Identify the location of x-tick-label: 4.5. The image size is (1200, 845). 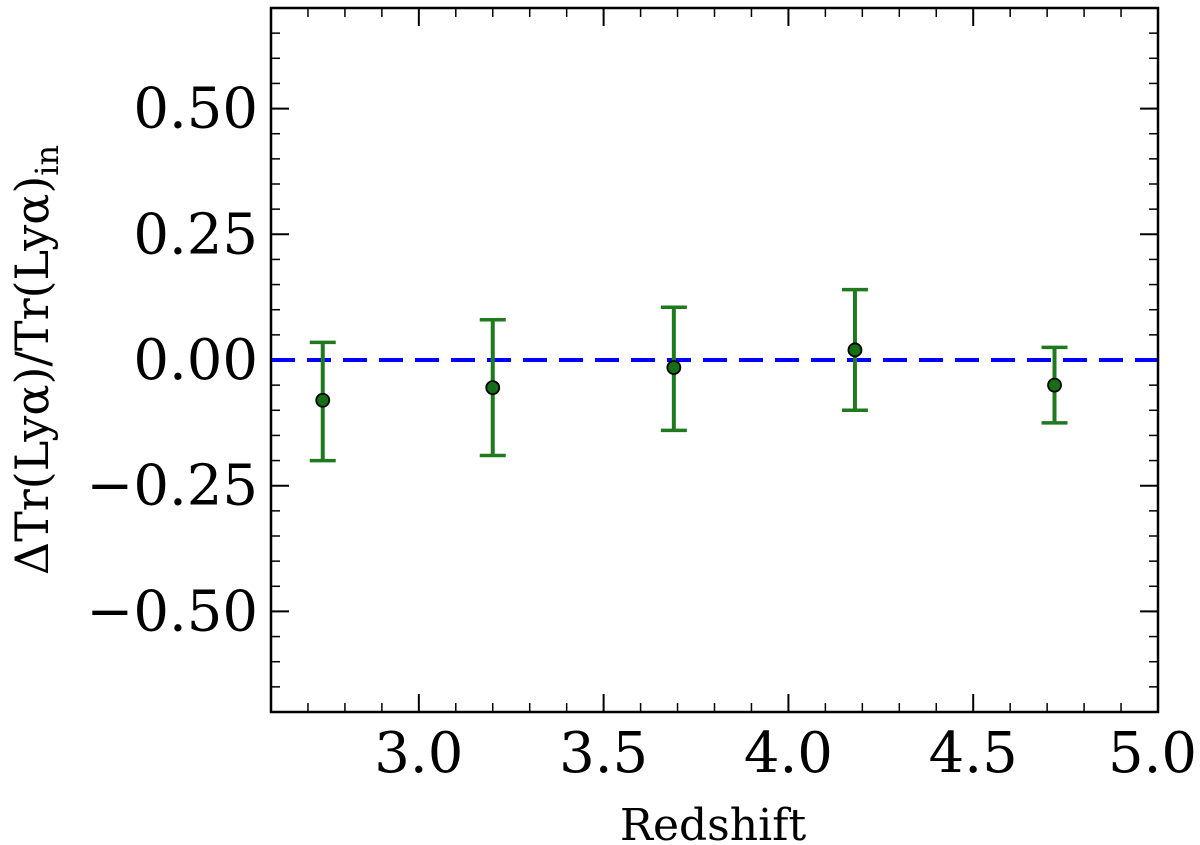
(973, 753).